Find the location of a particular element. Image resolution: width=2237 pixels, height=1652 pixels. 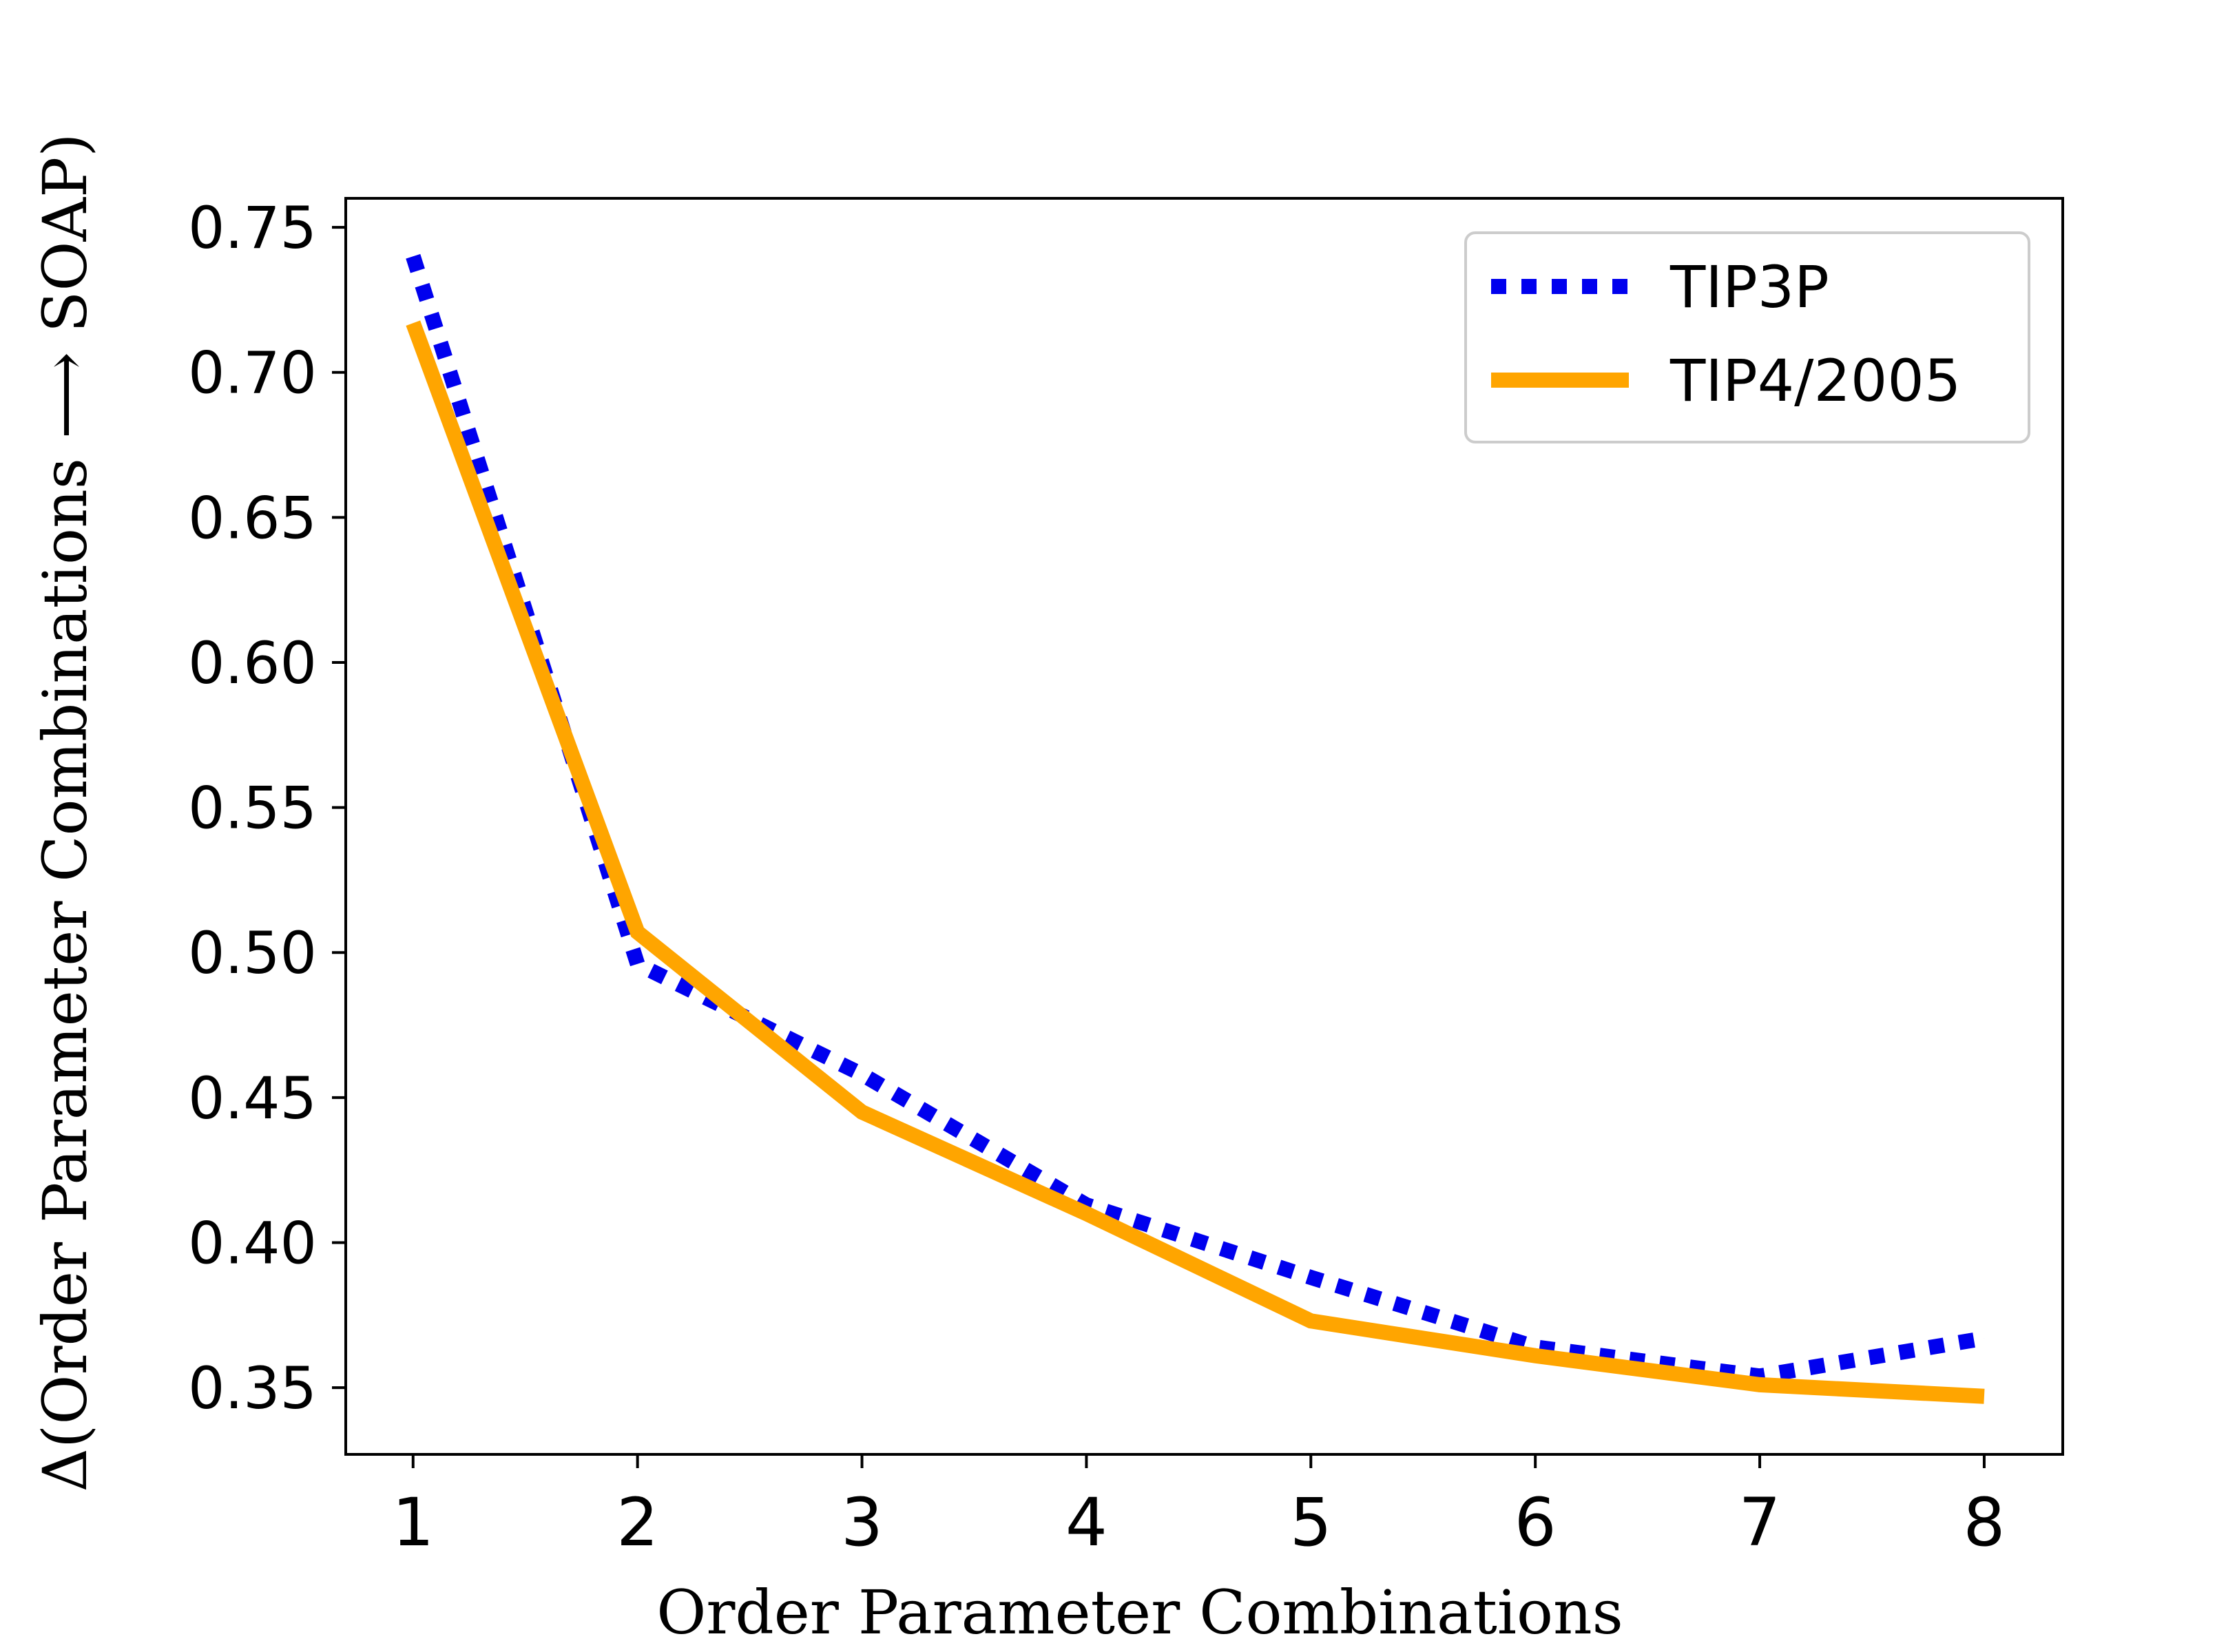

legend: TIP3P TIP4/2005 is located at coordinates (1747, 337).